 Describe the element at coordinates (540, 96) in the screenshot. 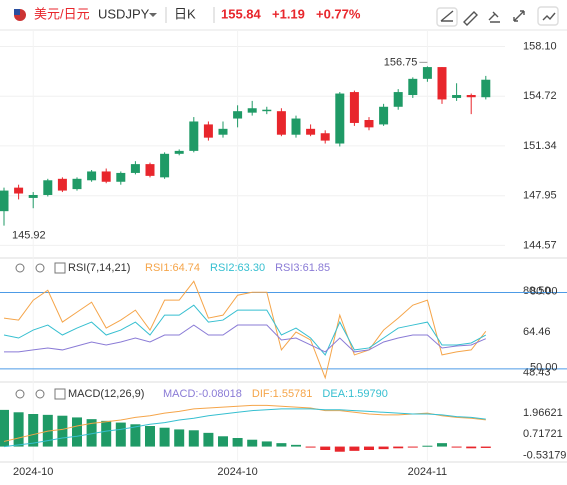

I see `y-tick-label: 154.72` at that location.